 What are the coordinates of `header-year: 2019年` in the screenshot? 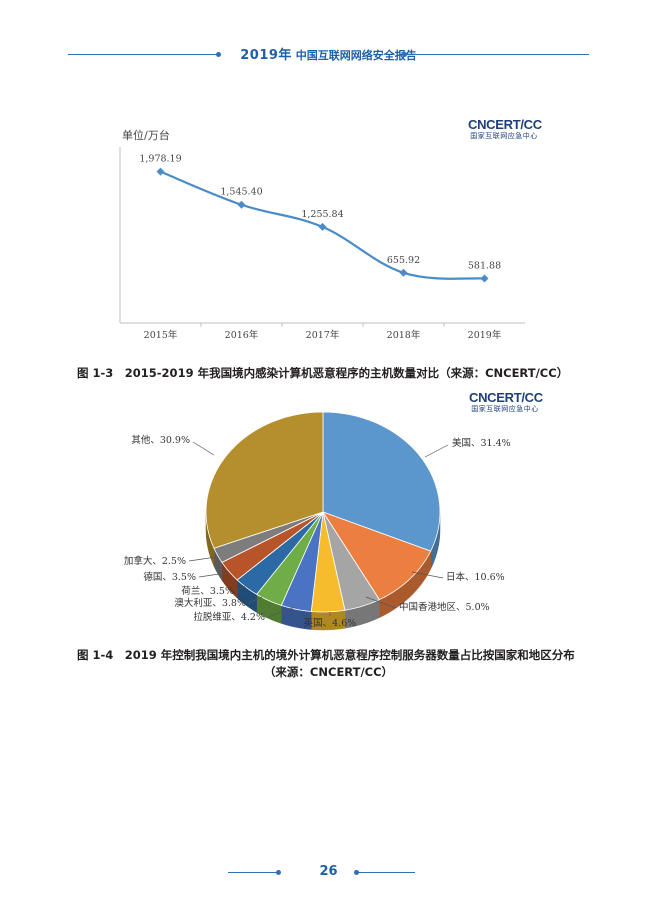 It's located at (266, 55).